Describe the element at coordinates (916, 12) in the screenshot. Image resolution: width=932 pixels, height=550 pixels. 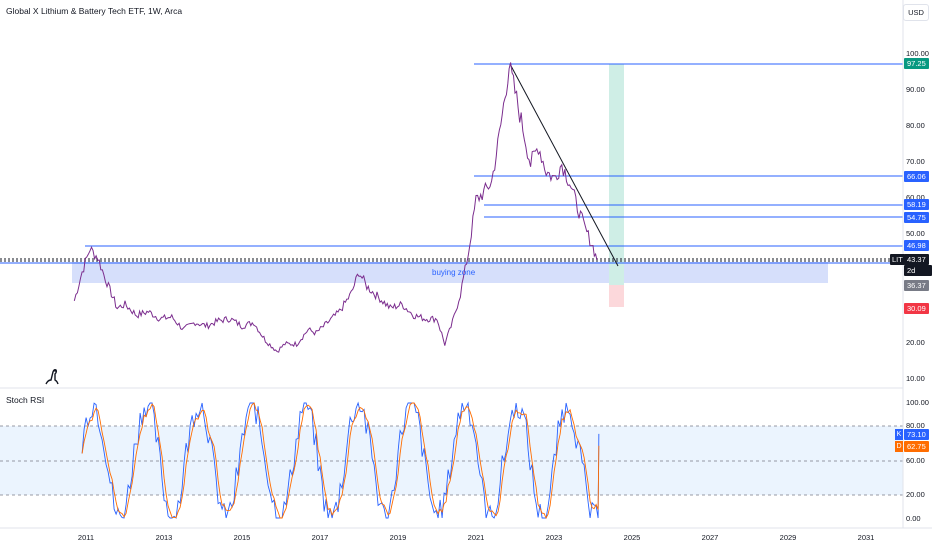
I see `currency-button: USD` at that location.